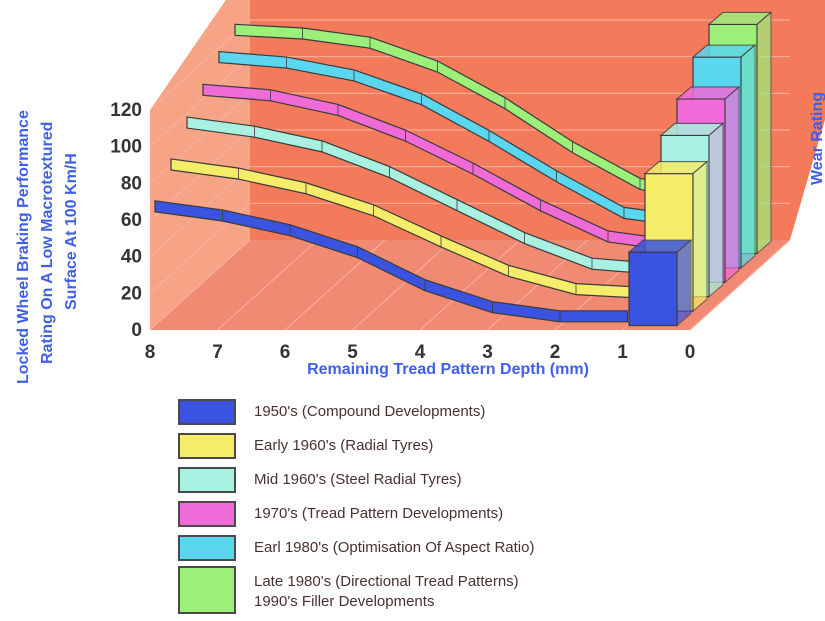  What do you see at coordinates (131, 257) in the screenshot?
I see `y-tick-label: 40` at bounding box center [131, 257].